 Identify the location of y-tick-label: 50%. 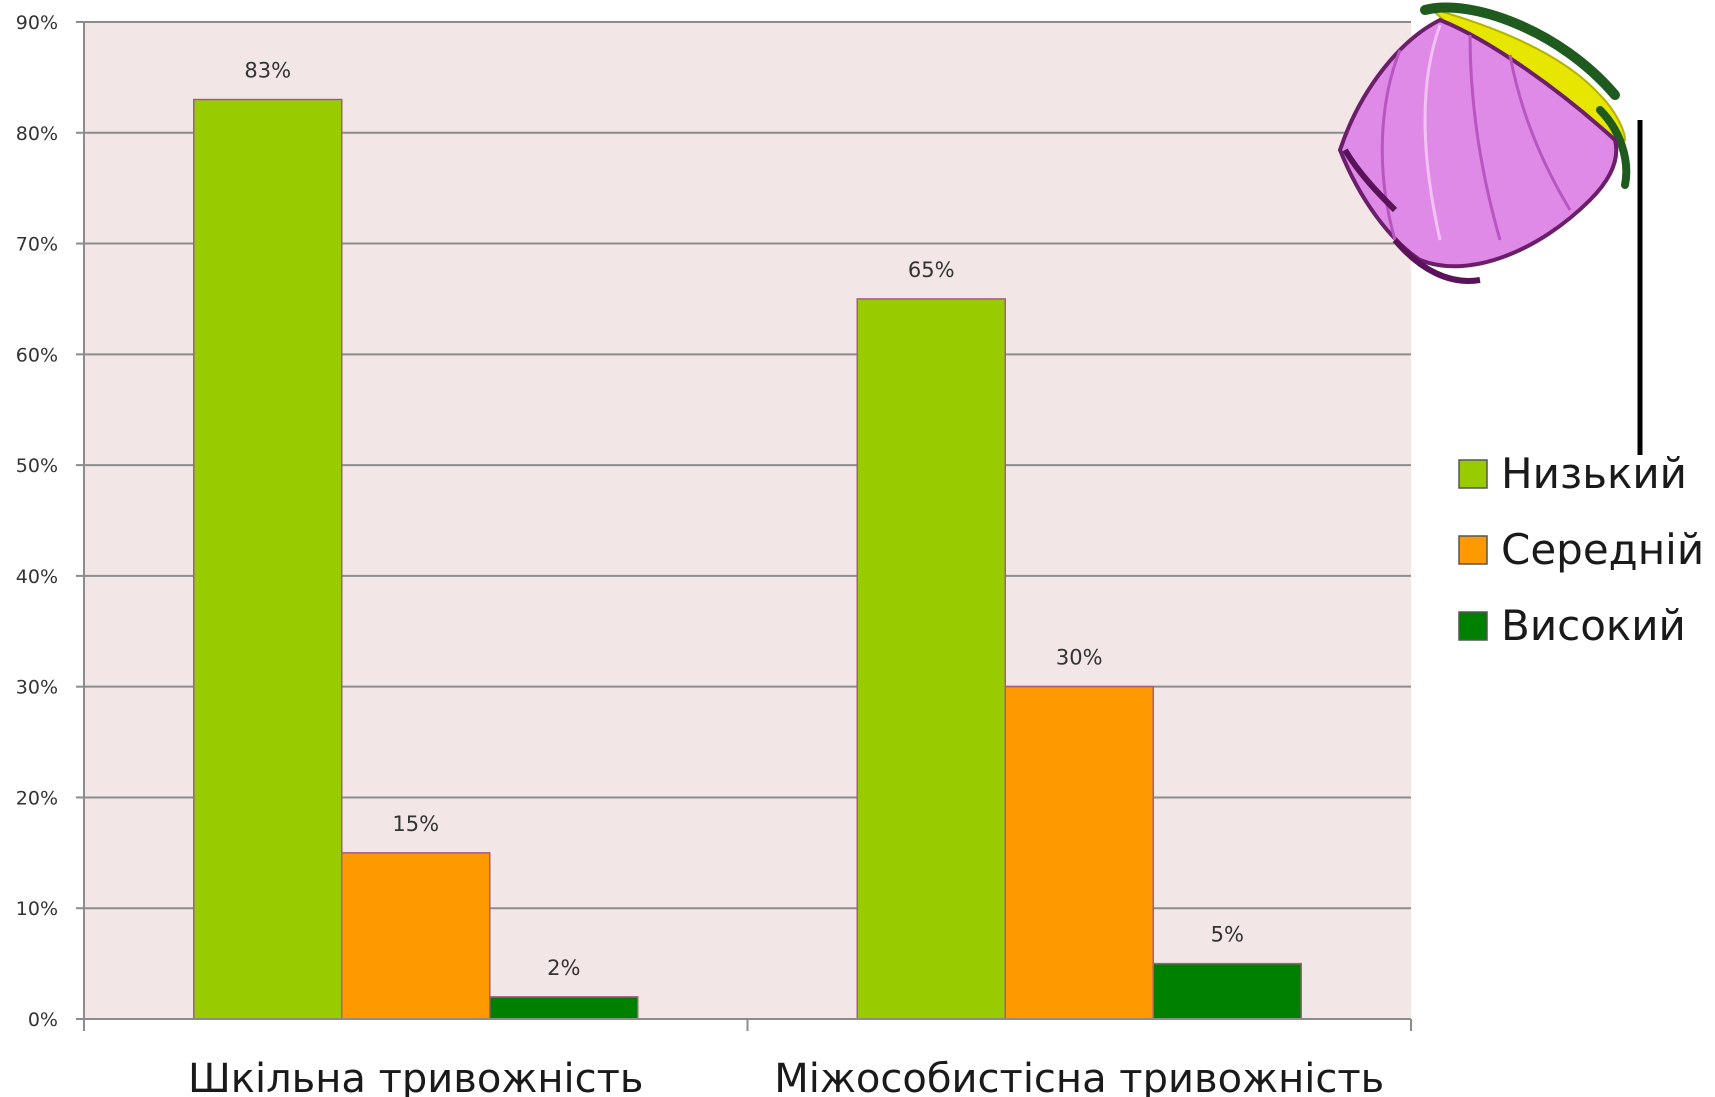
(37, 466).